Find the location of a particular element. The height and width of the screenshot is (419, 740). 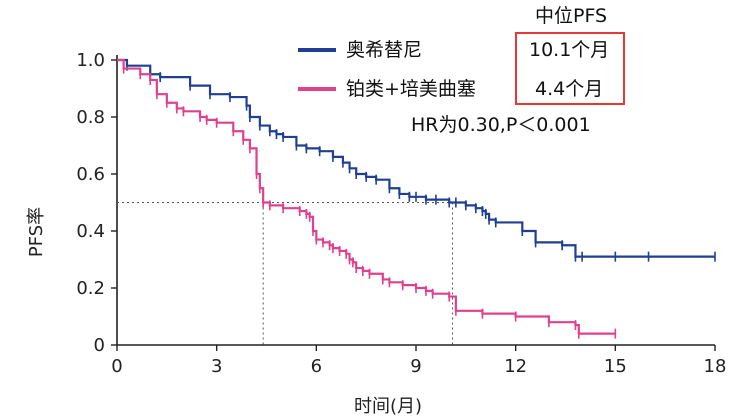

median-highlight-box is located at coordinates (570, 68).